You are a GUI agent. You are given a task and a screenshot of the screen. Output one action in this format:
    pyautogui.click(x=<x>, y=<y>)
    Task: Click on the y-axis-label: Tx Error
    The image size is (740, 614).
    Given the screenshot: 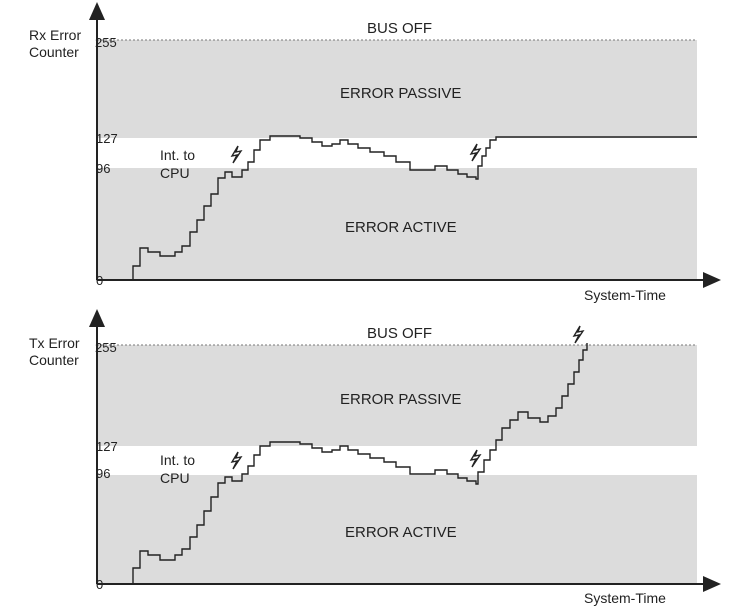 What is the action you would take?
    pyautogui.click(x=54, y=343)
    